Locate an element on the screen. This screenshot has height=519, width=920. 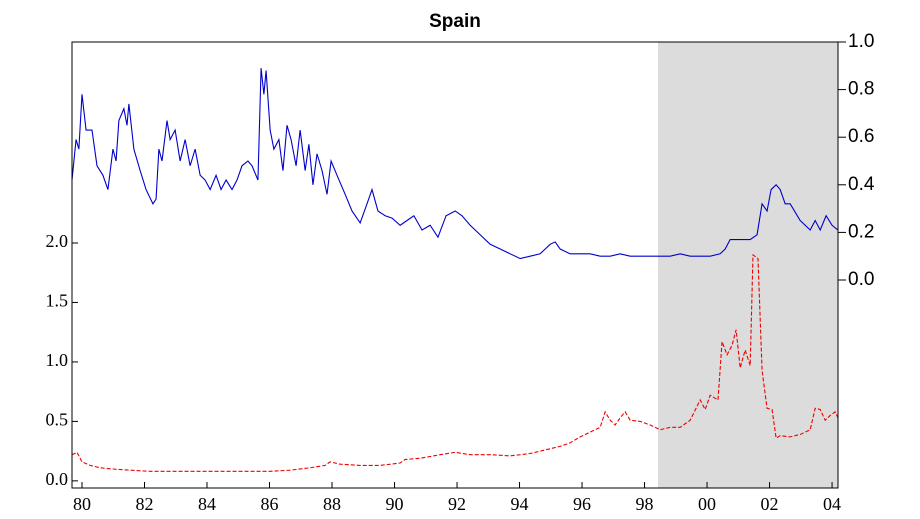
x-tick-label: 80 is located at coordinates (82, 504).